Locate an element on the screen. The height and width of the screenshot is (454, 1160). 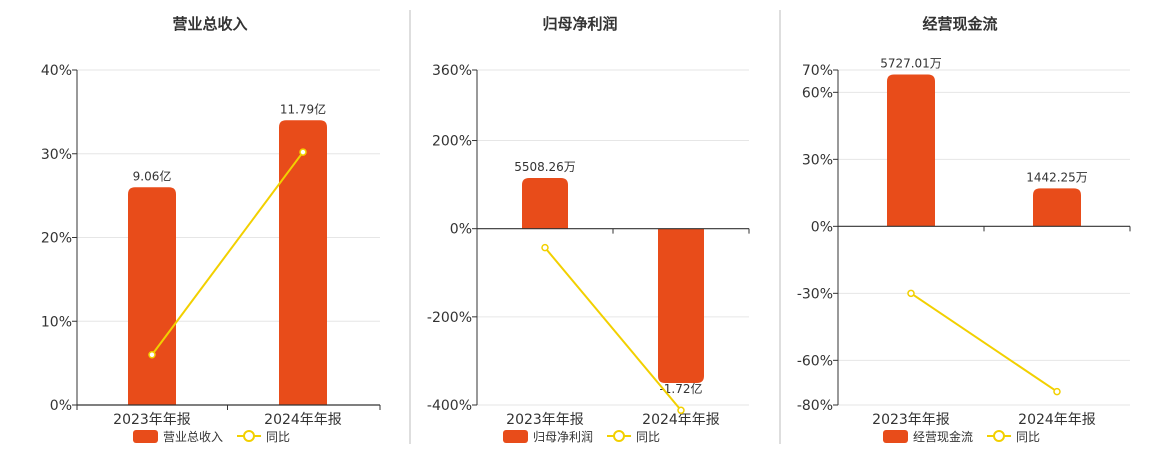
y-tick-label: 20% is located at coordinates (56, 239).